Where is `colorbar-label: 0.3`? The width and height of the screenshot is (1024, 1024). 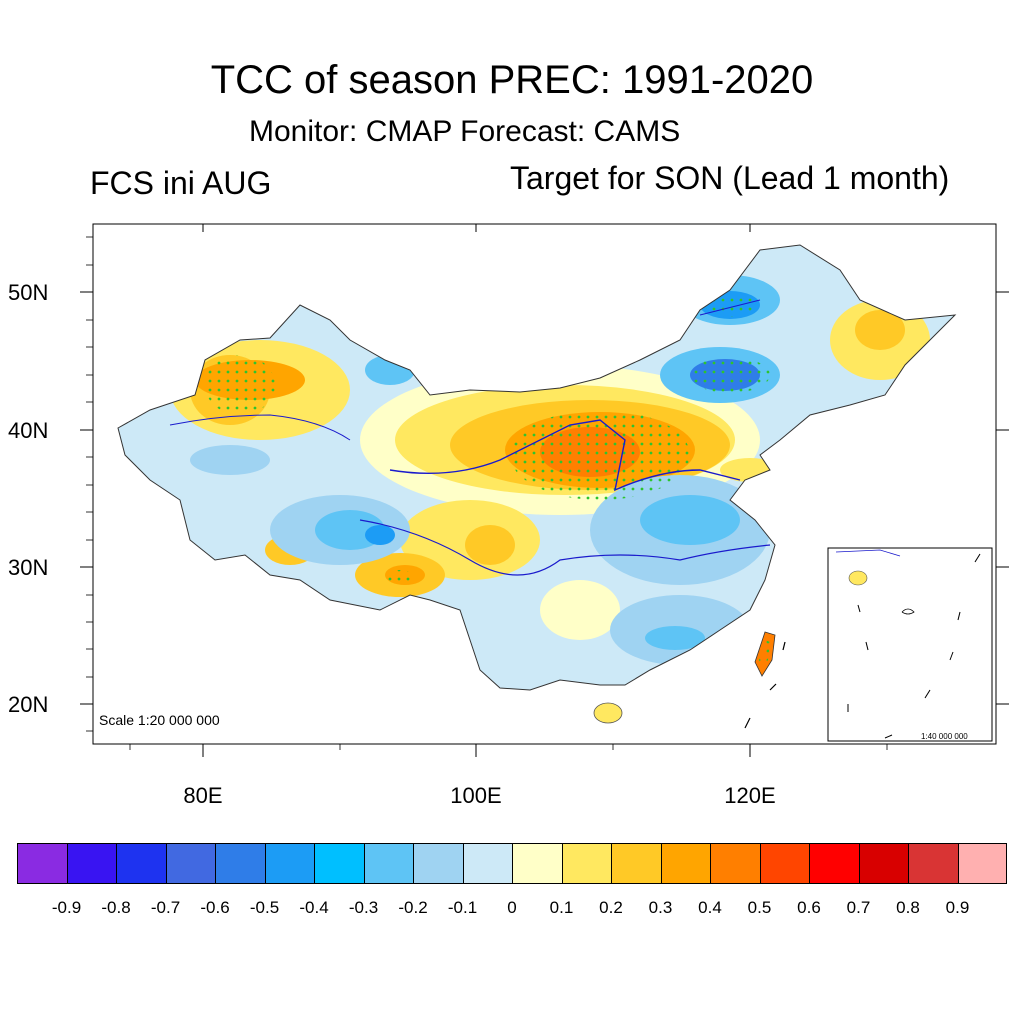 colorbar-label: 0.3 is located at coordinates (660, 907).